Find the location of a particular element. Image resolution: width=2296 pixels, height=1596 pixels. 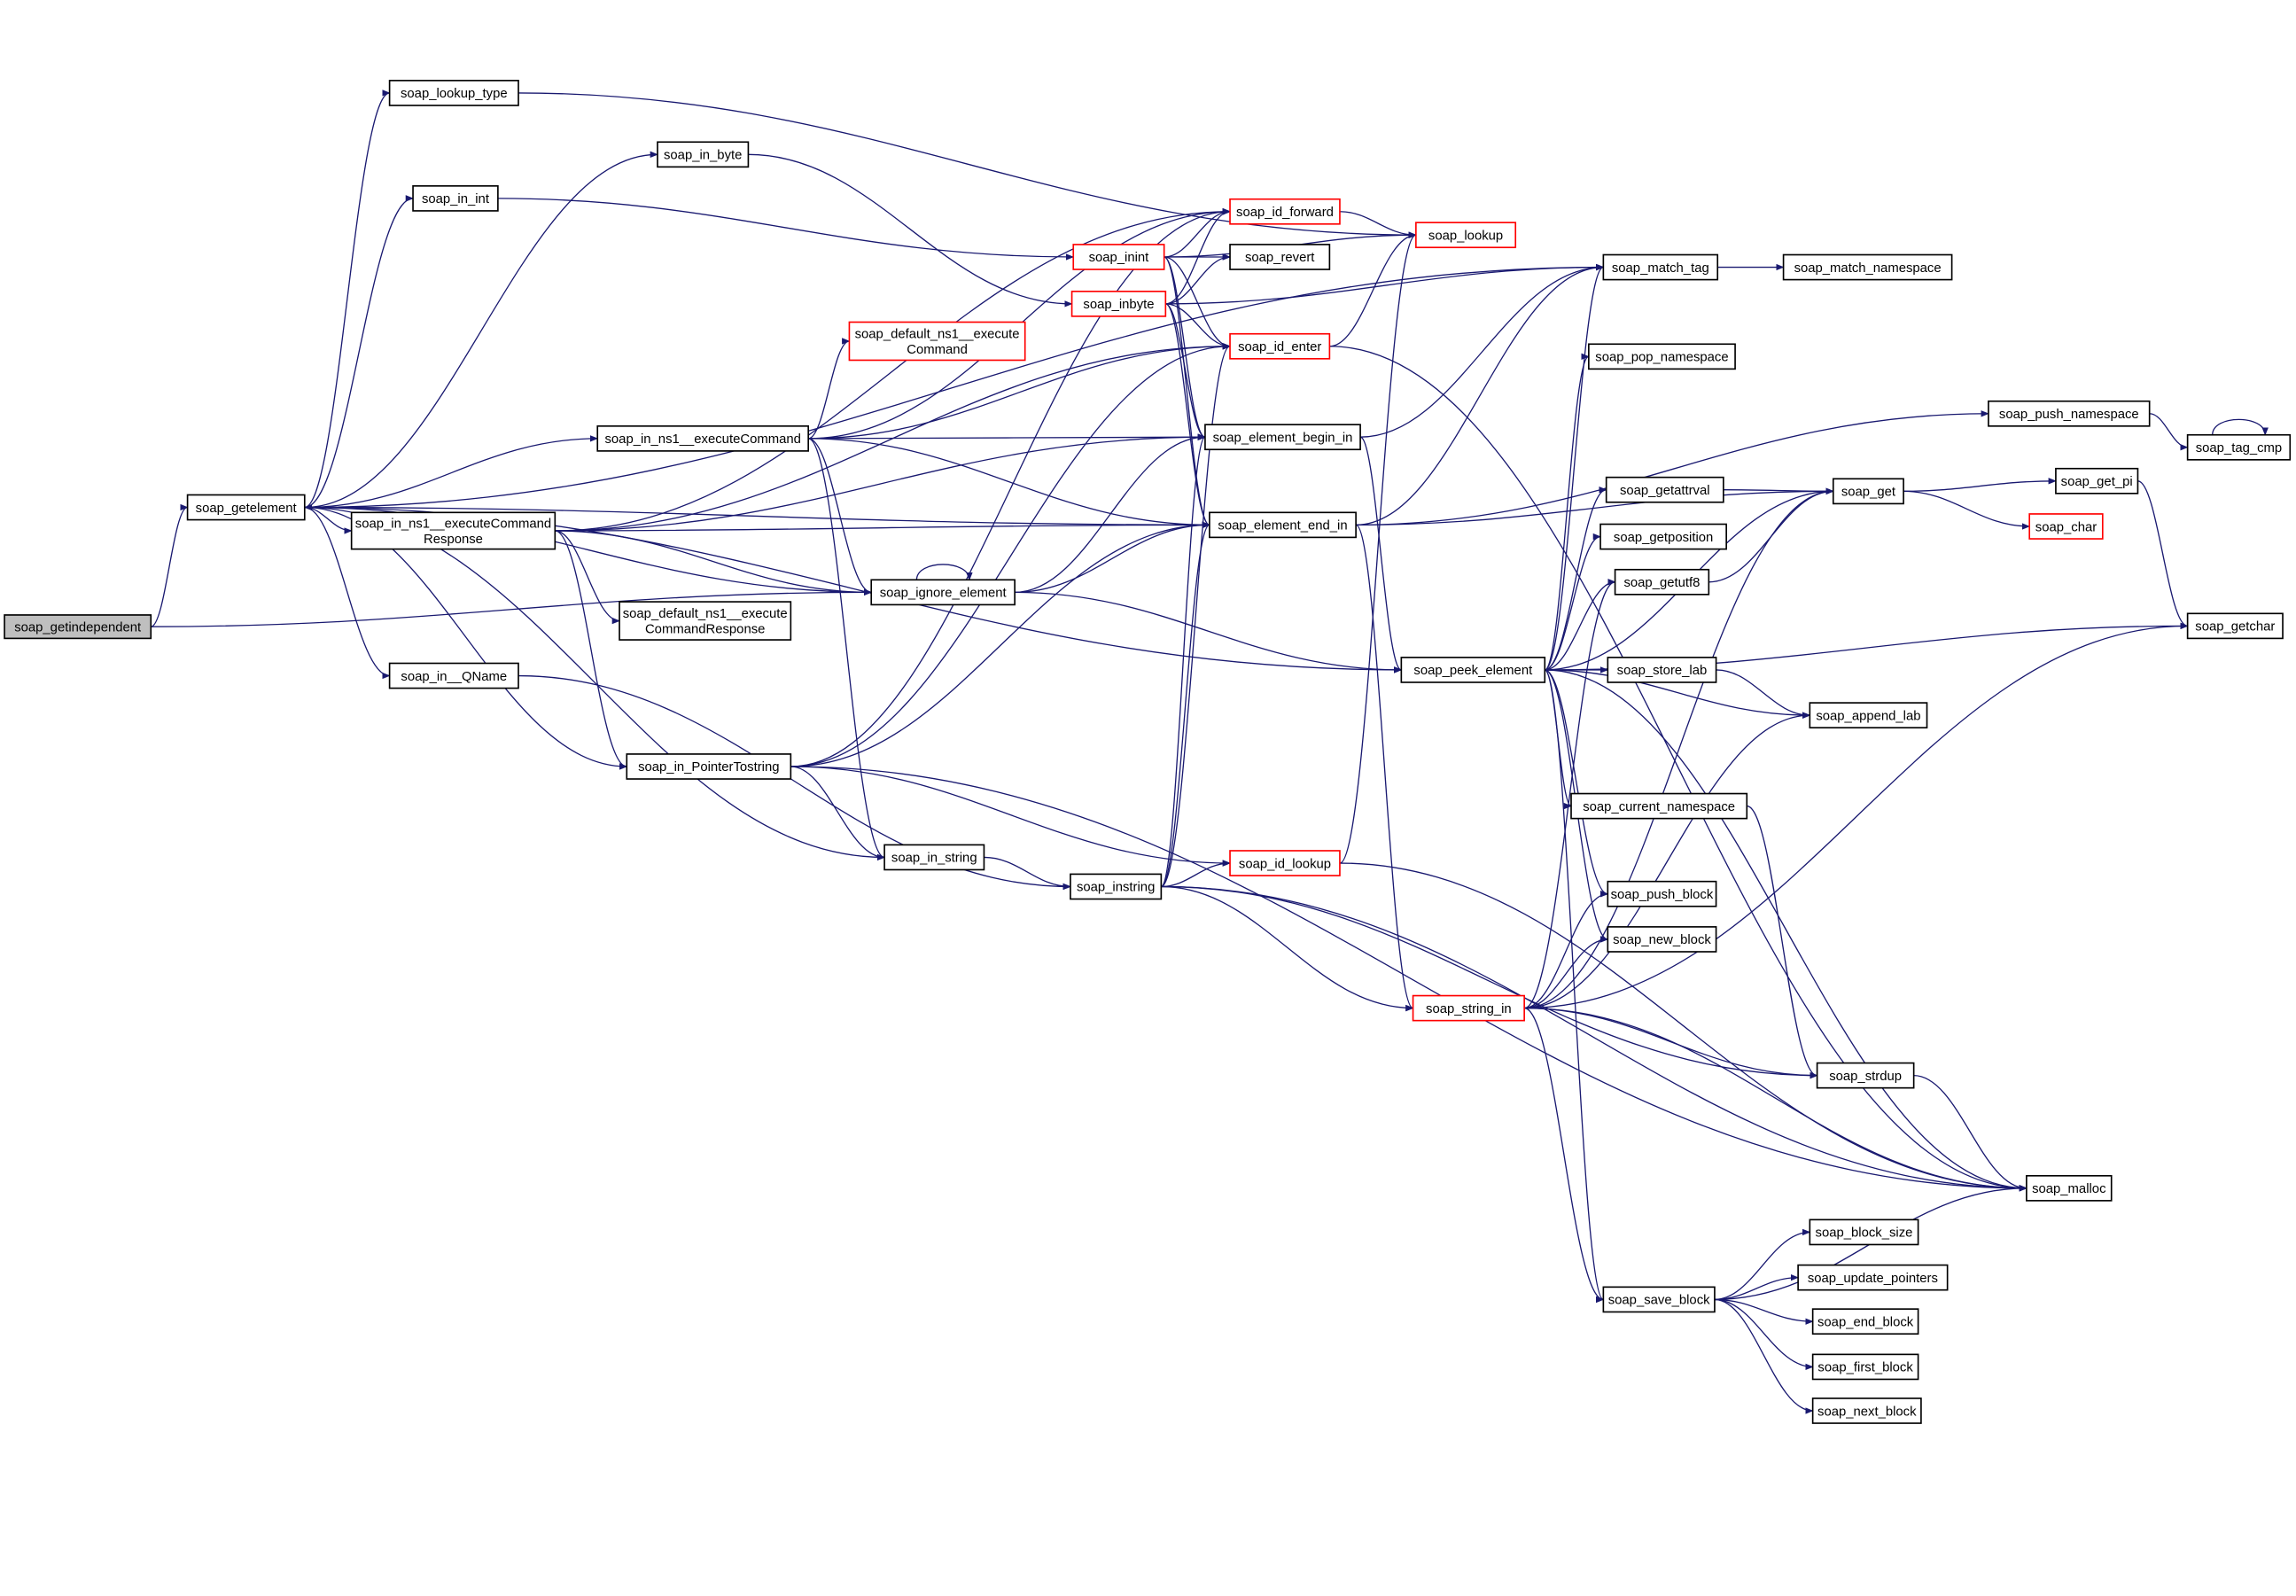

edge-getelement-to-match_tag is located at coordinates (954, 386).